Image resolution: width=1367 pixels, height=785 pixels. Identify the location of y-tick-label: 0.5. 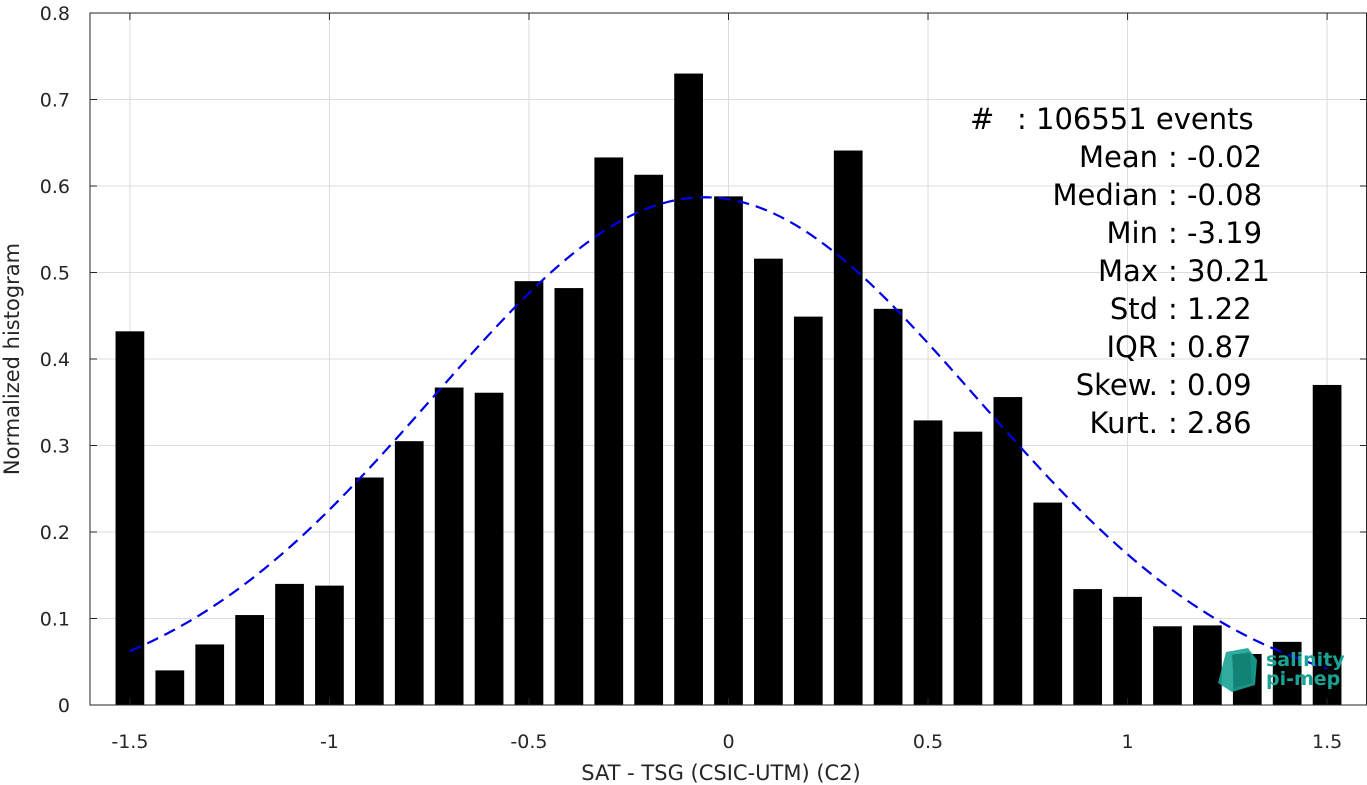
(55, 274).